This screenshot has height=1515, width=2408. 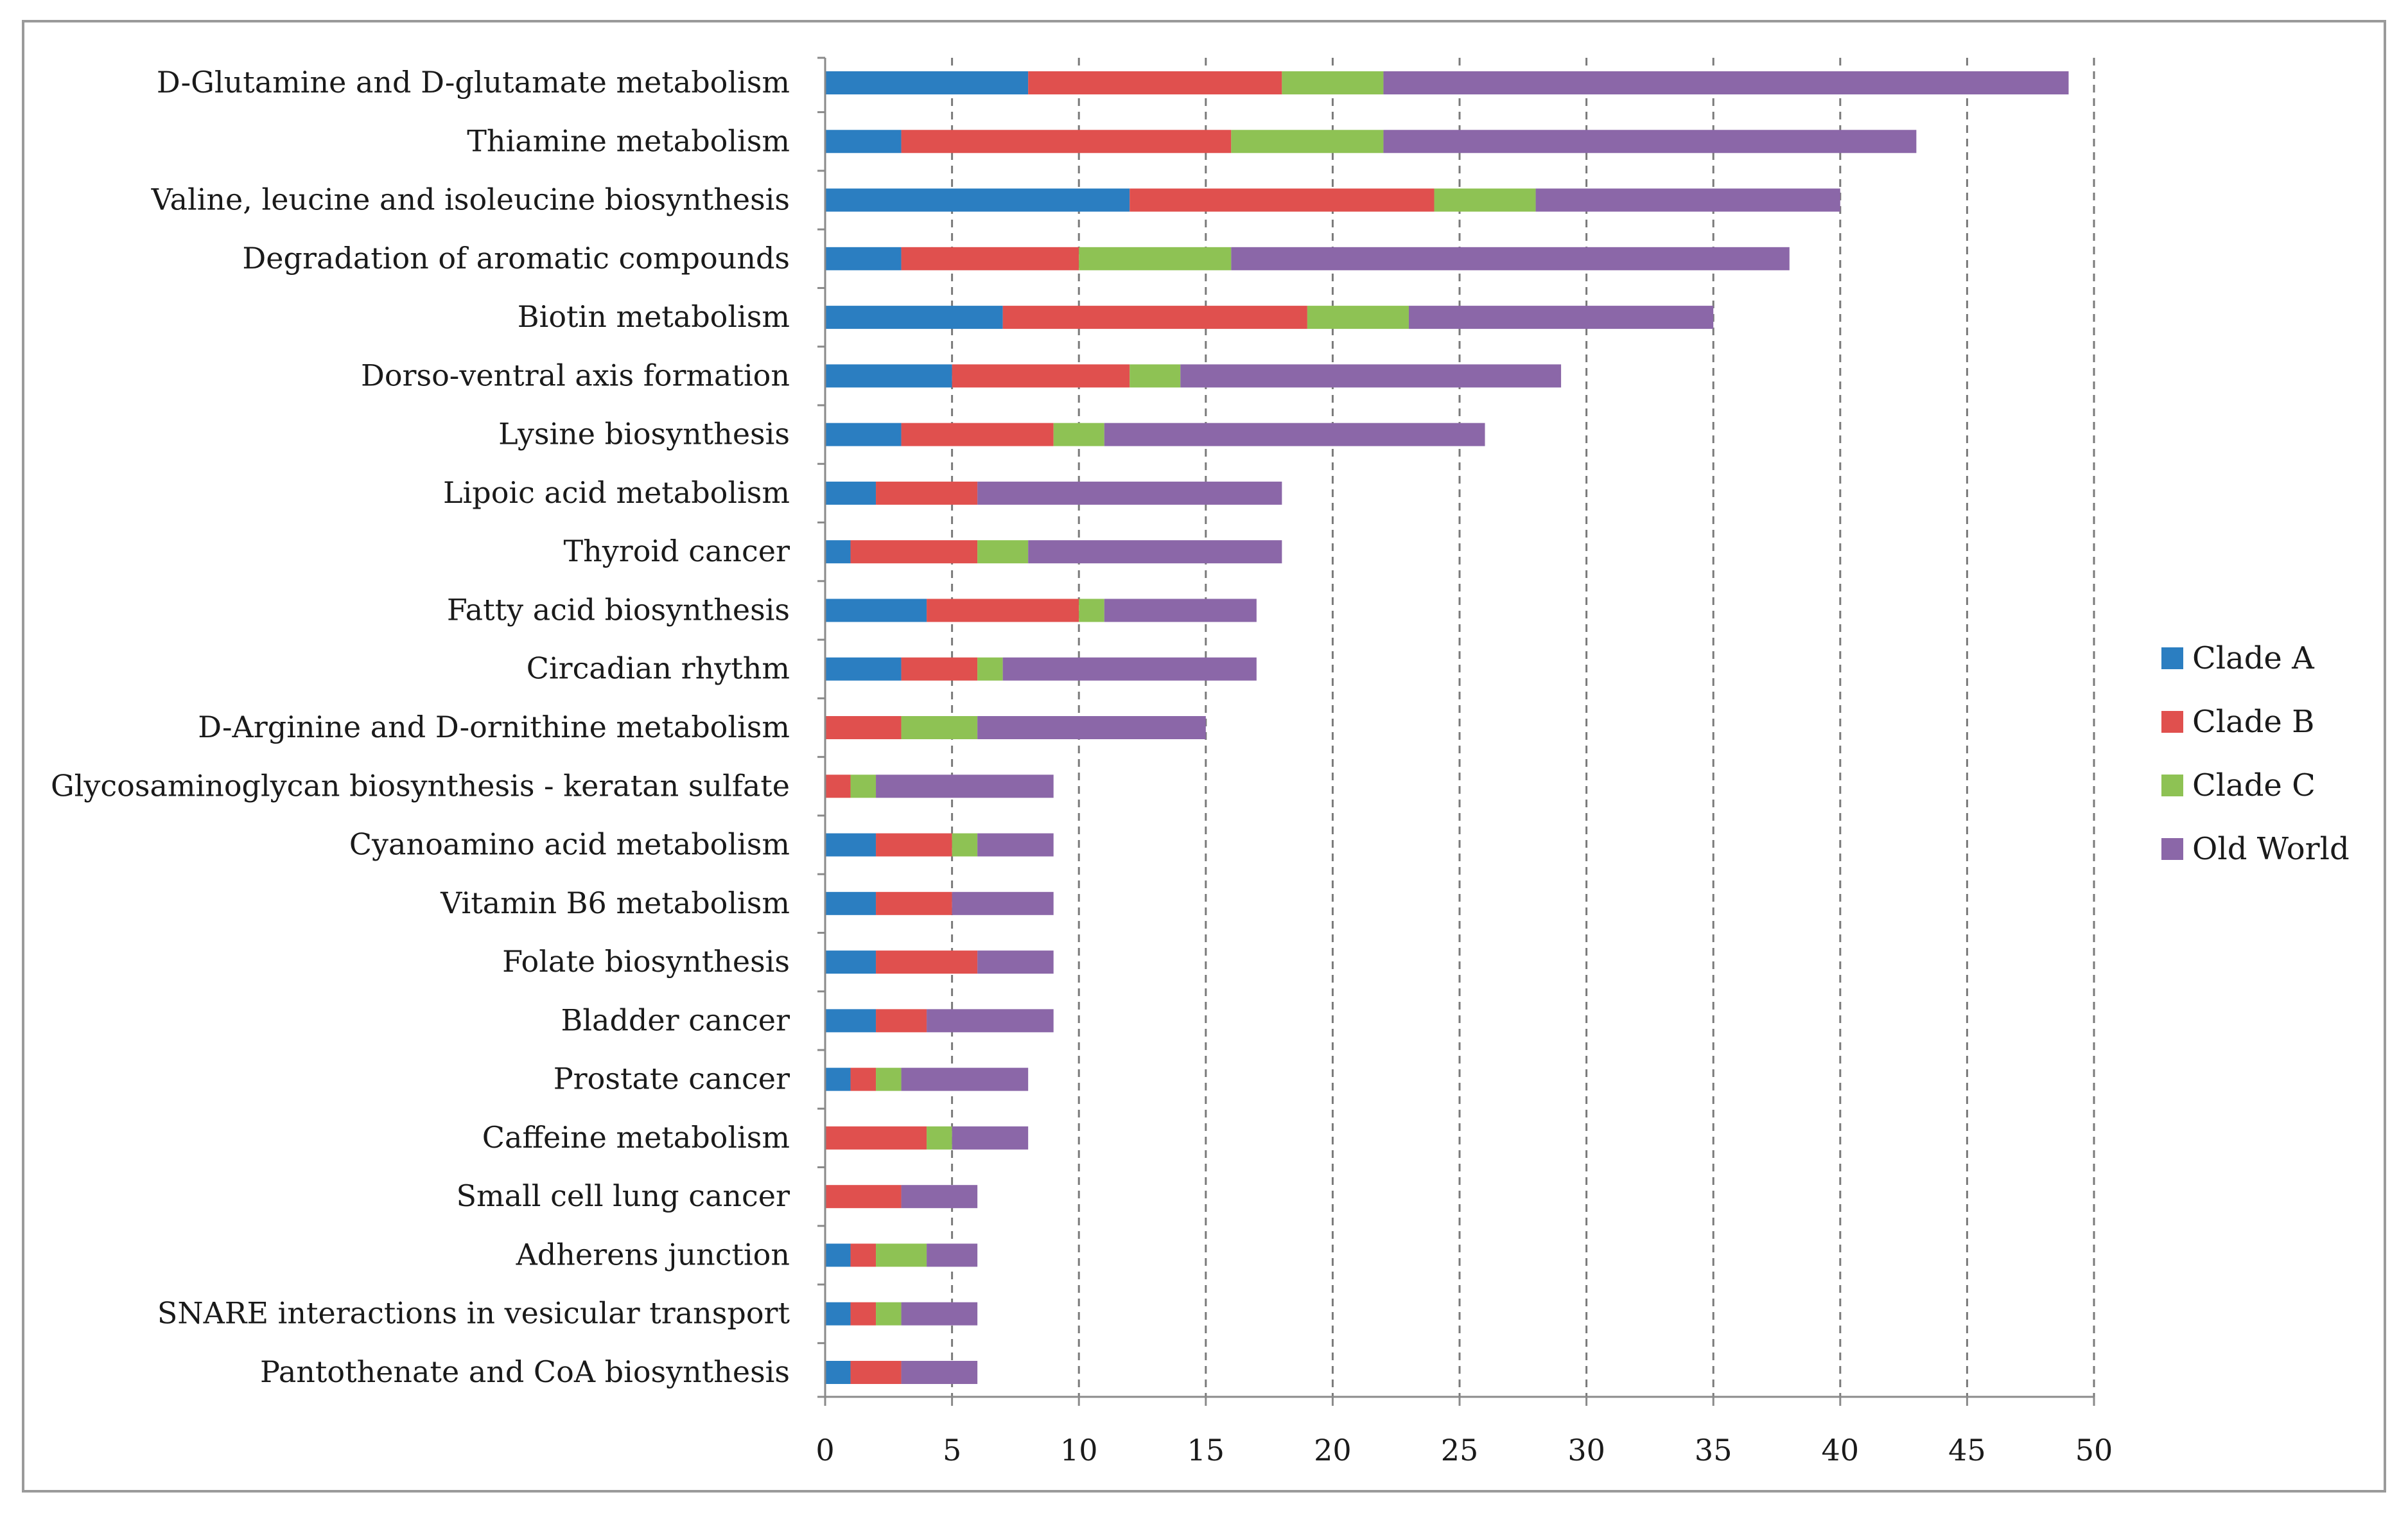 I want to click on x-tick-label-15: 15, so click(x=1206, y=1450).